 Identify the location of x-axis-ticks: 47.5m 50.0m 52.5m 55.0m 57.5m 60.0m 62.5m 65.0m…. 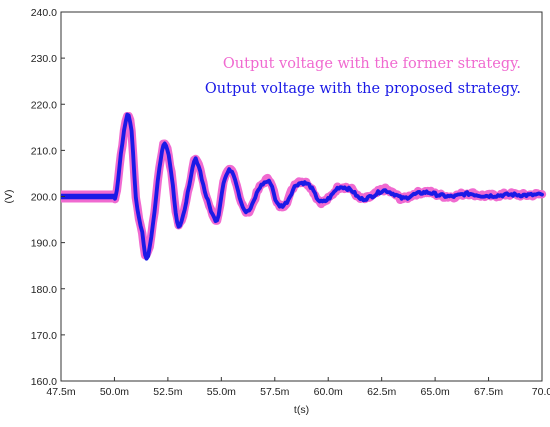
(298, 387).